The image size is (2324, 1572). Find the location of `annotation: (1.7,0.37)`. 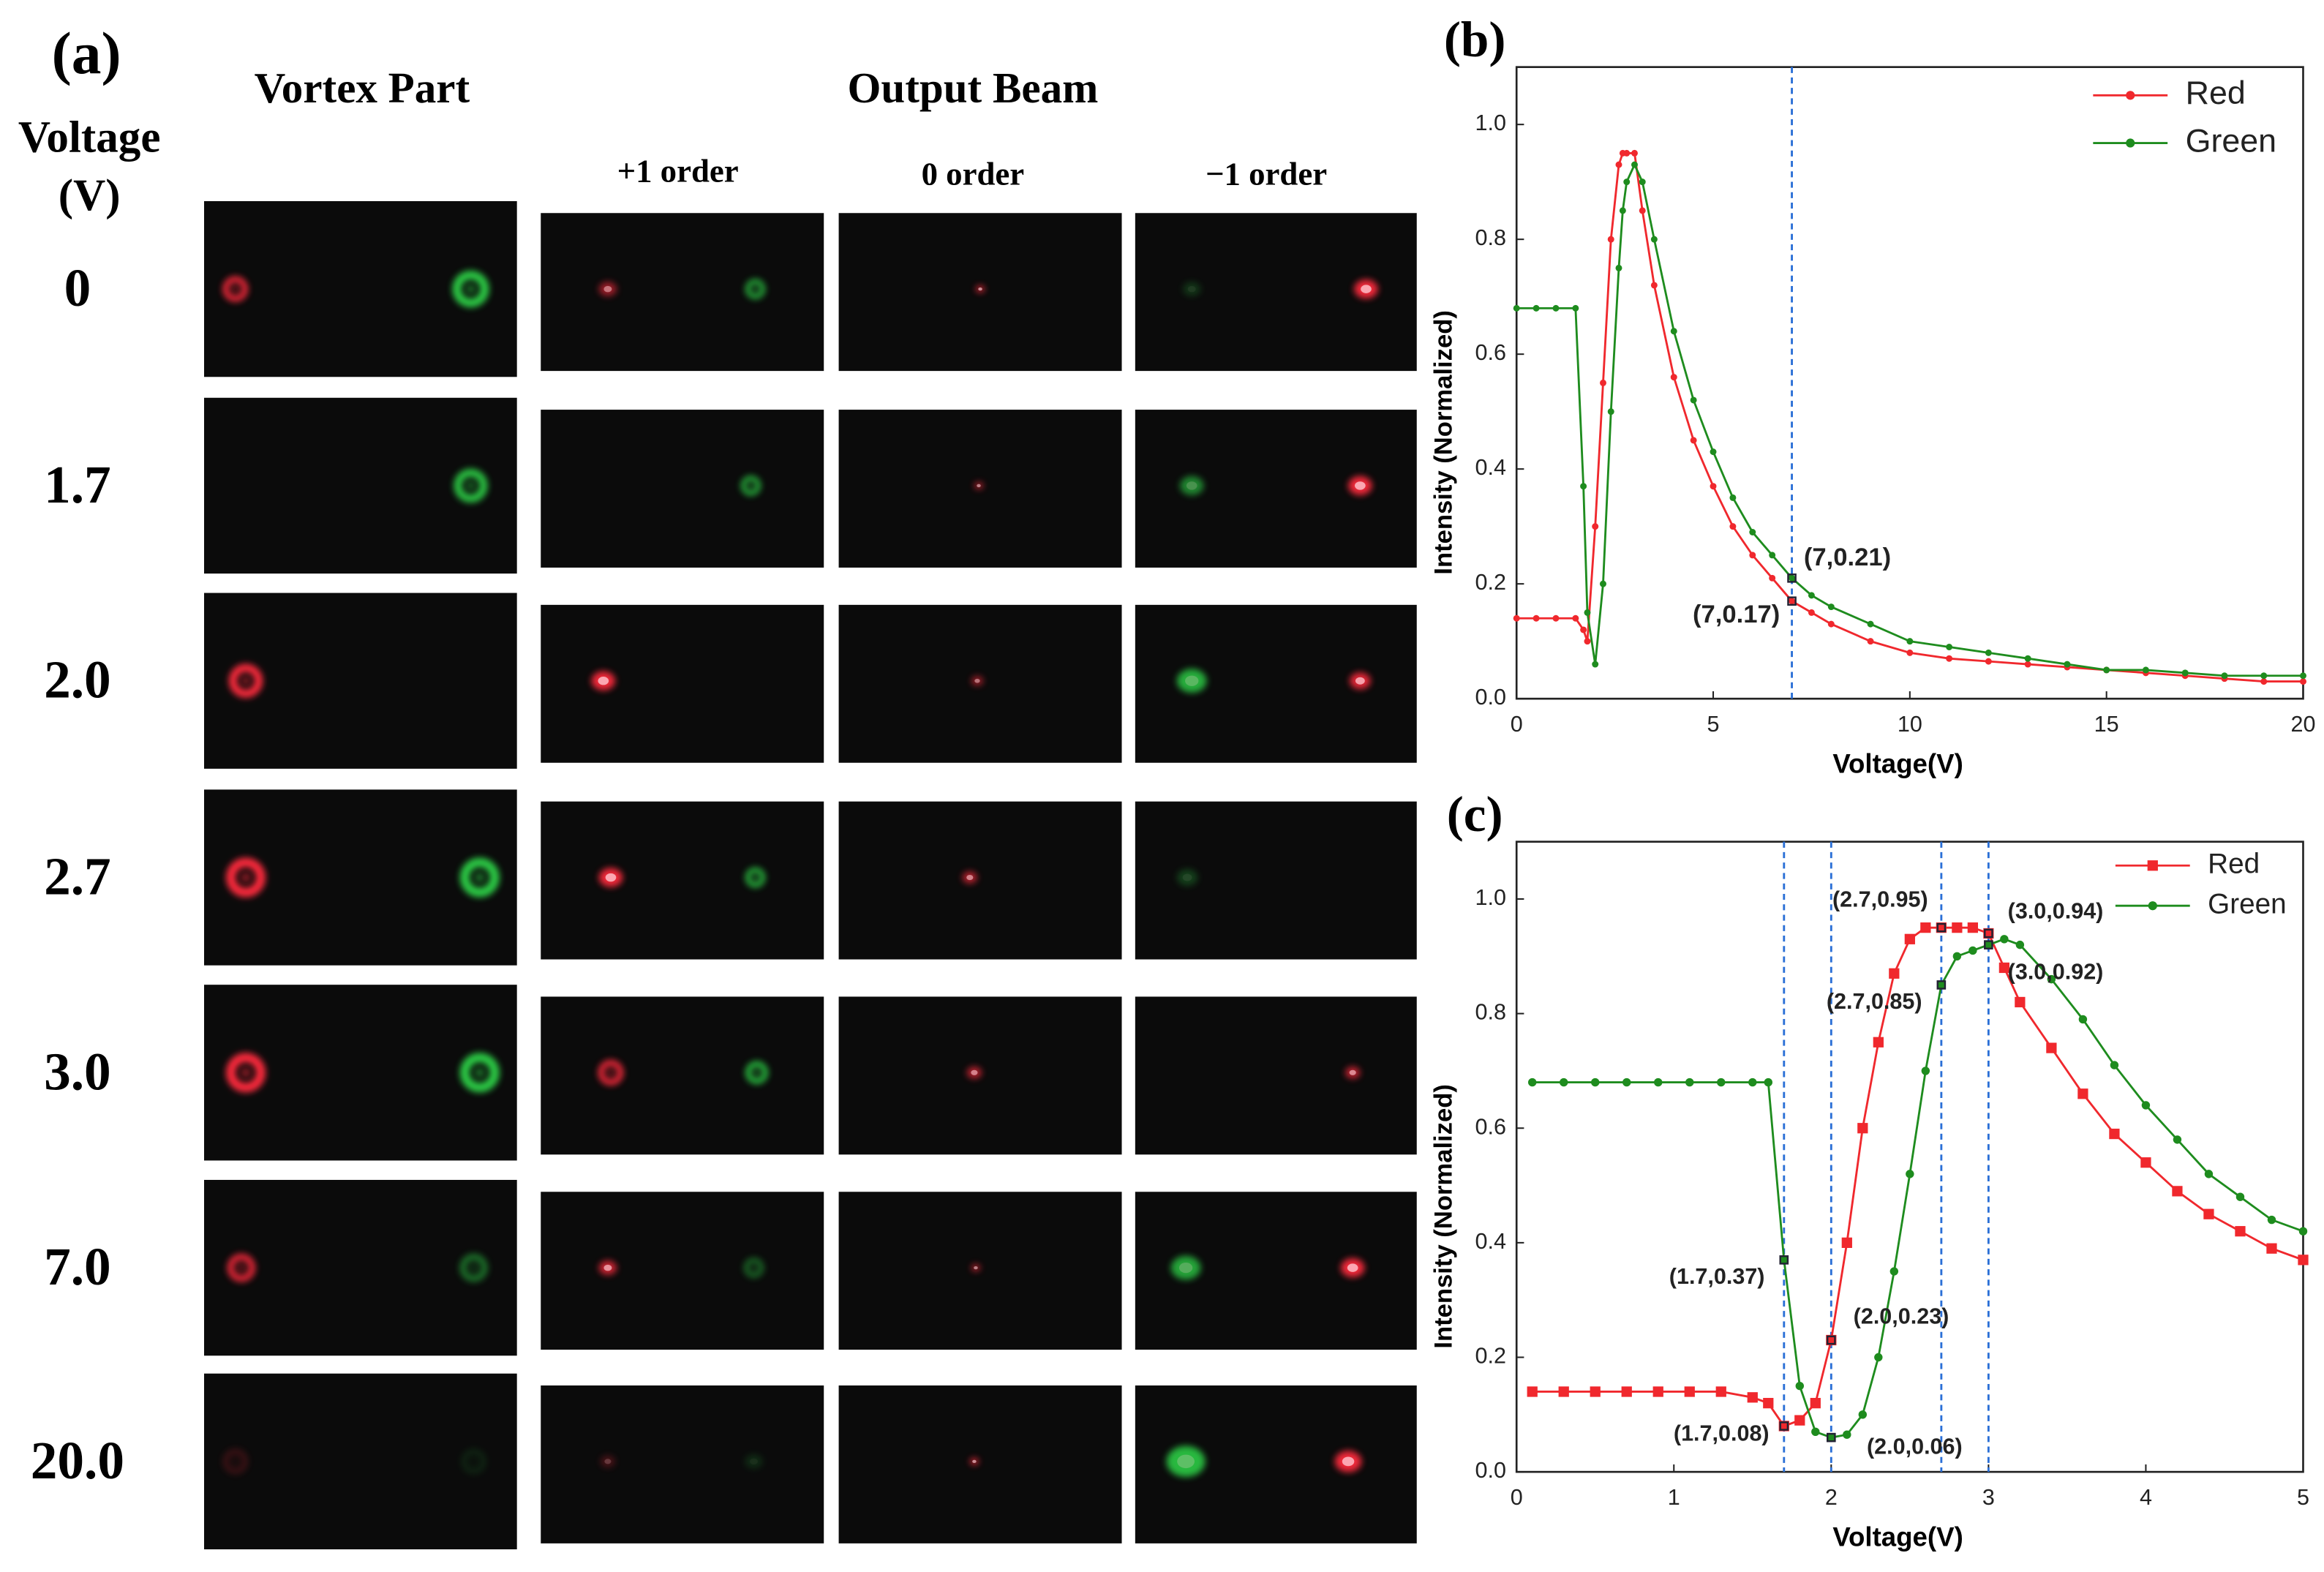

annotation: (1.7,0.37) is located at coordinates (1717, 1277).